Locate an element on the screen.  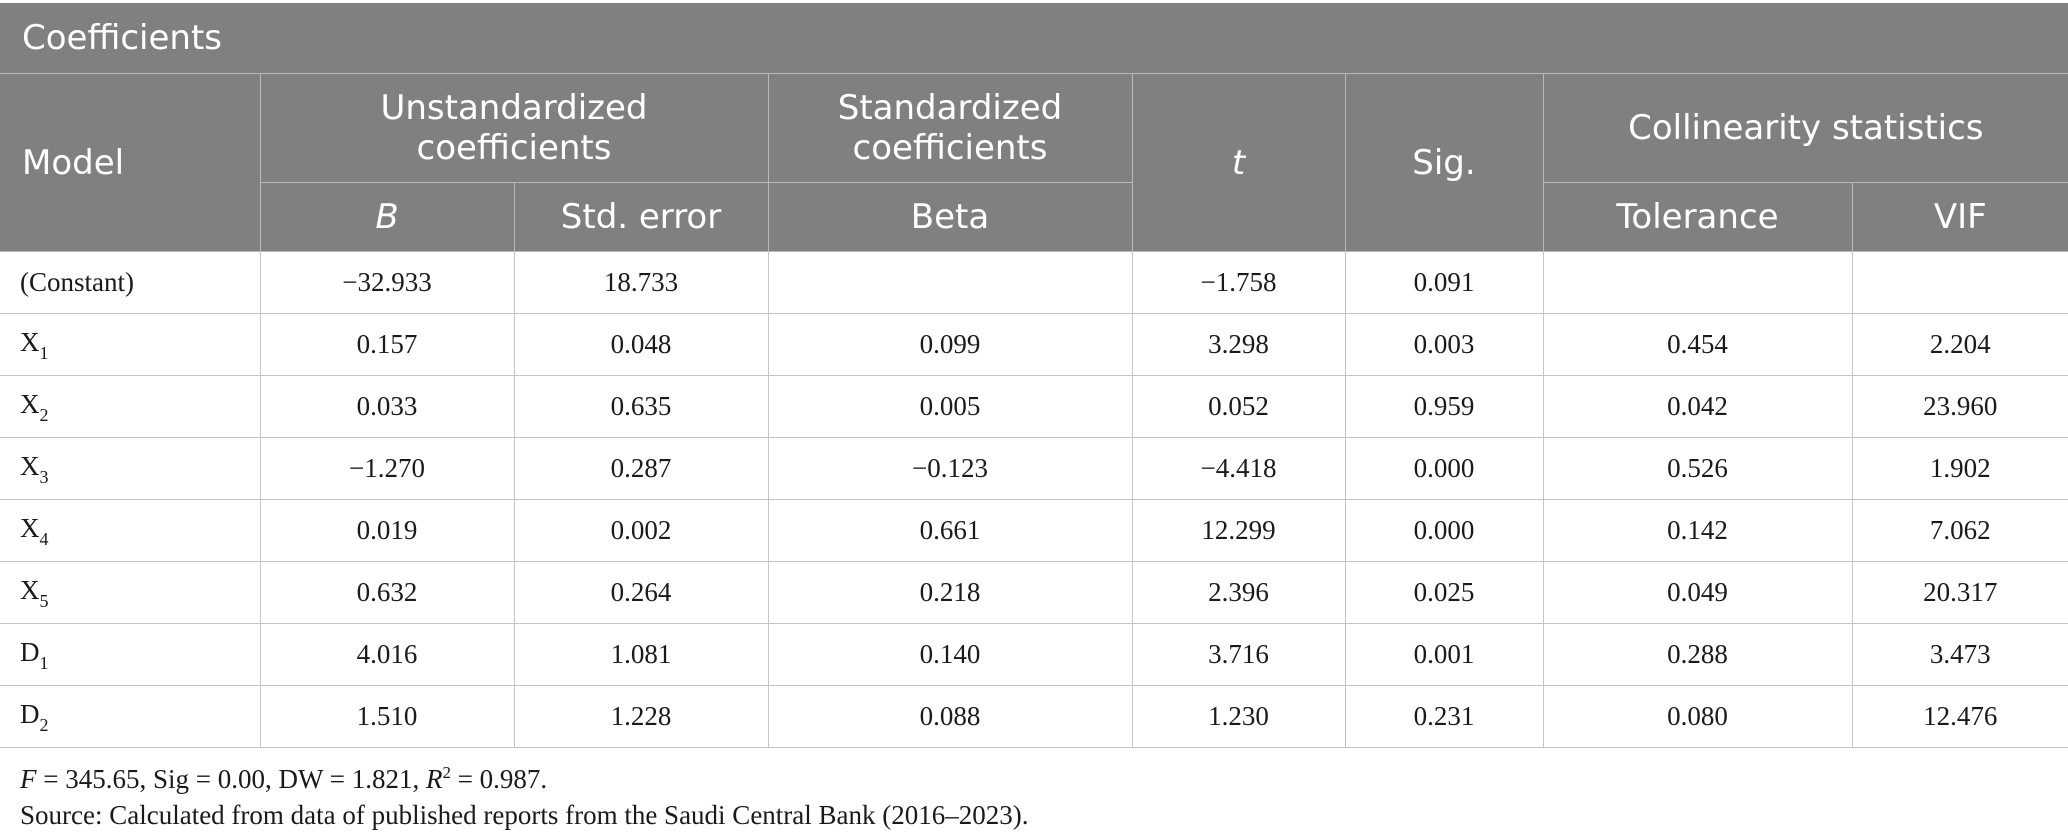
r-symbol: R is located at coordinates (434, 779).